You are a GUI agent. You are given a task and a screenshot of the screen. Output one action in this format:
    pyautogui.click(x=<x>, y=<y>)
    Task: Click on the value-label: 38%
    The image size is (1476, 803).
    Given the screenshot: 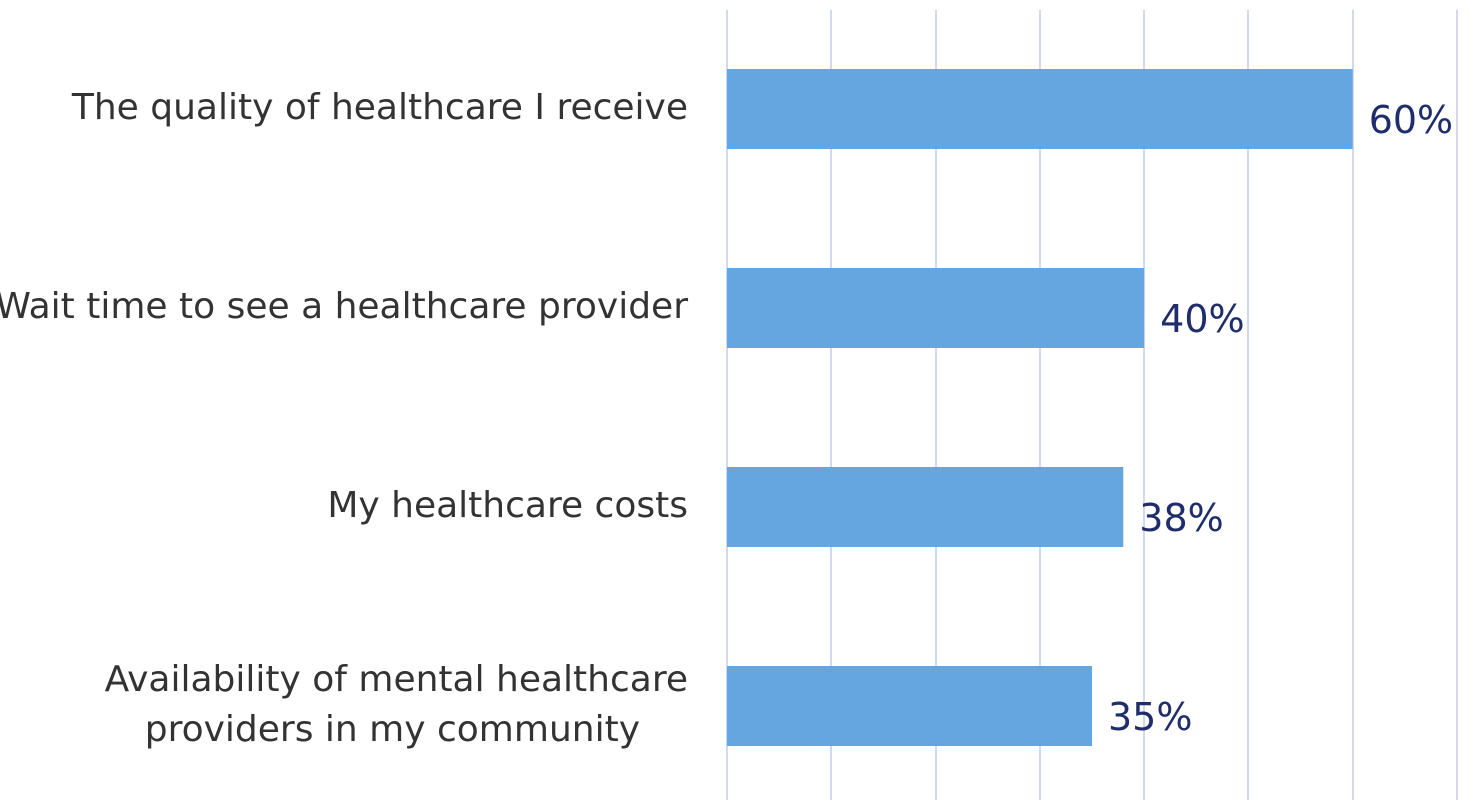 What is the action you would take?
    pyautogui.click(x=1181, y=518)
    